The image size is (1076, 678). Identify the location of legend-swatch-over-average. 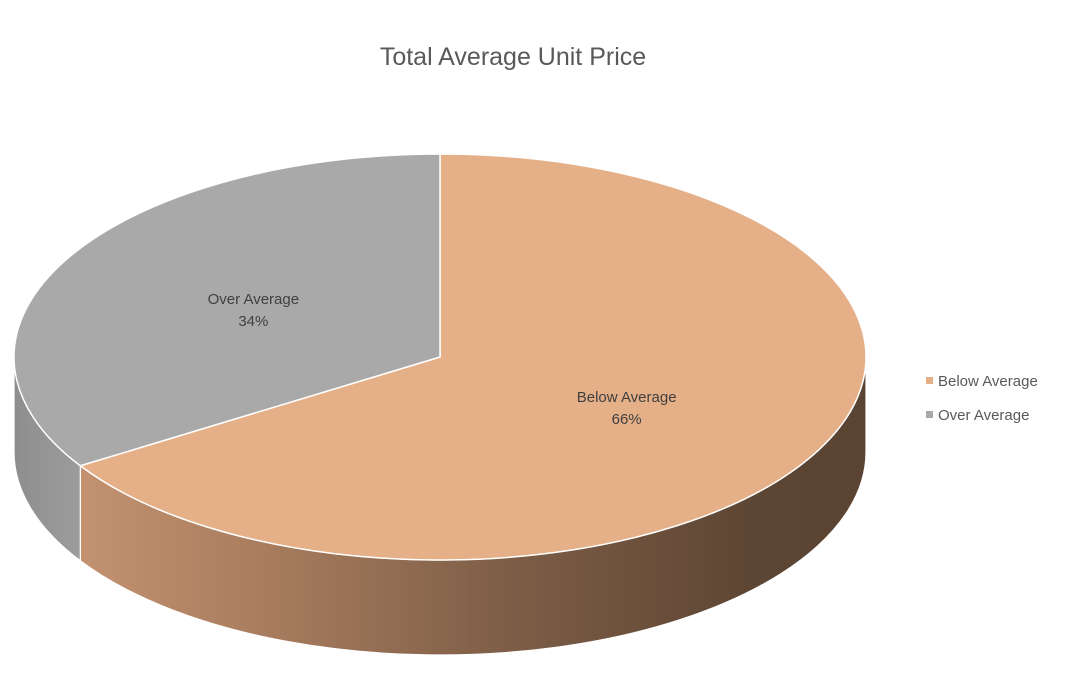
(929, 414).